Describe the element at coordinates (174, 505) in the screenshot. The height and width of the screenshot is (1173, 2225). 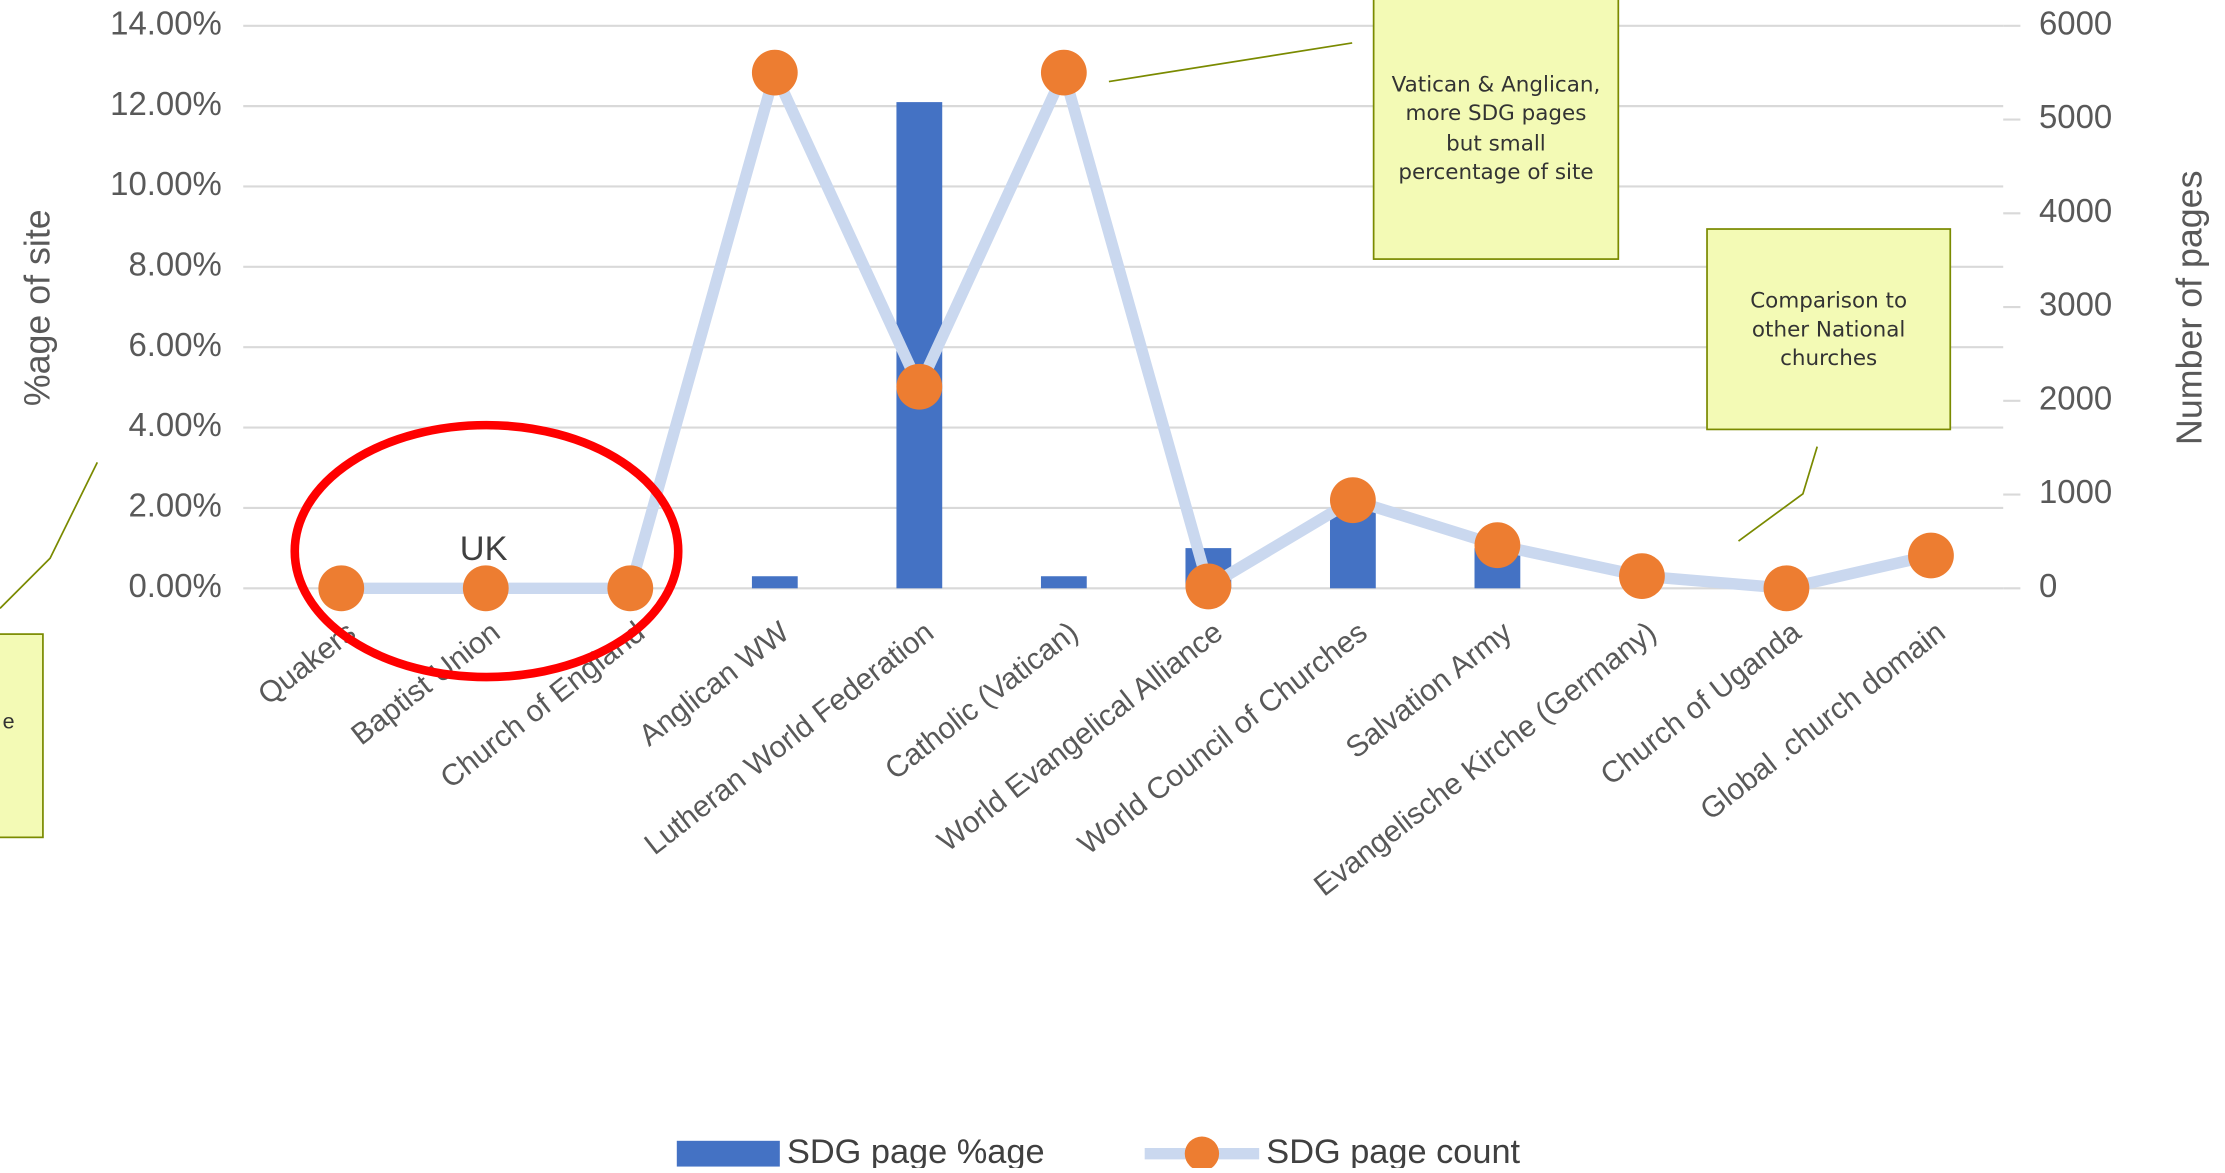
I see `y-tick-label: 2.00%` at that location.